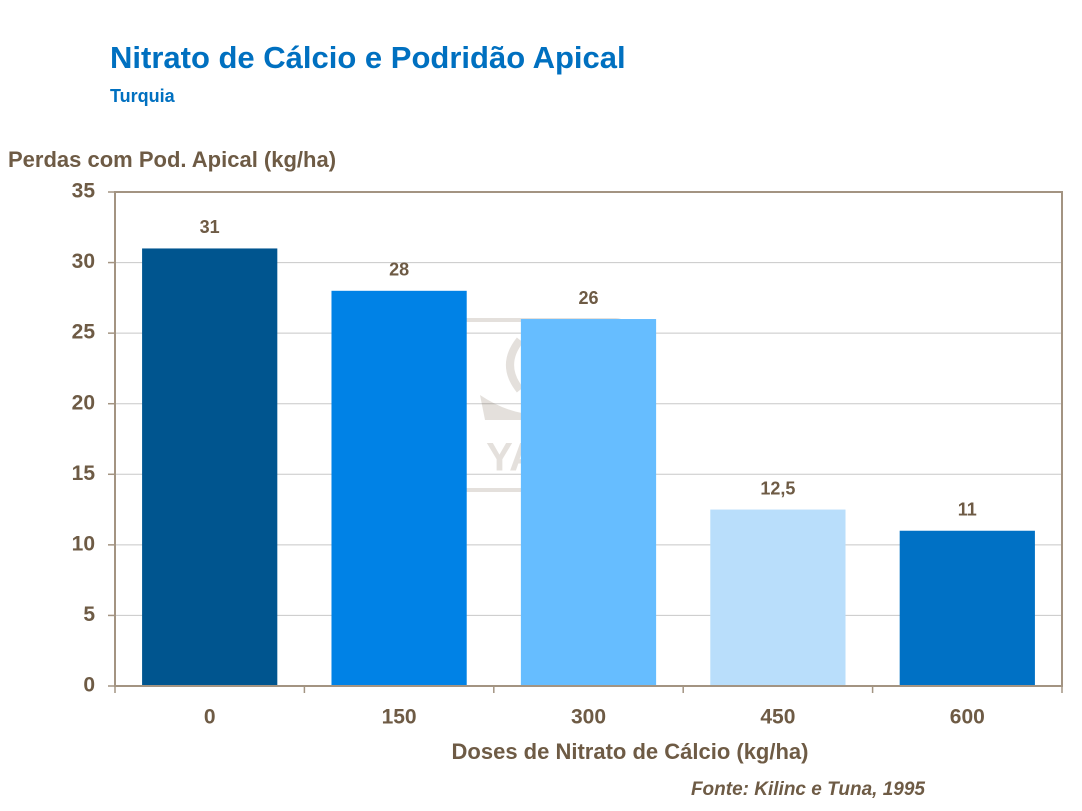 Image resolution: width=1082 pixels, height=811 pixels. Describe the element at coordinates (83, 402) in the screenshot. I see `y-tick-label: 20` at that location.